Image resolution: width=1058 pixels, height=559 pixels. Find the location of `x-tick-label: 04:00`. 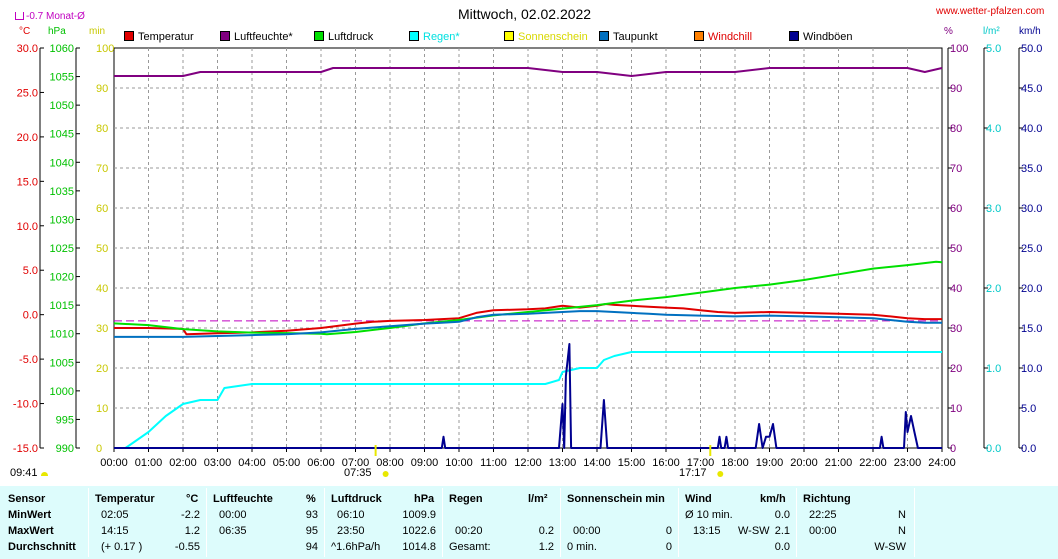

x-tick-label: 04:00 is located at coordinates (252, 463).